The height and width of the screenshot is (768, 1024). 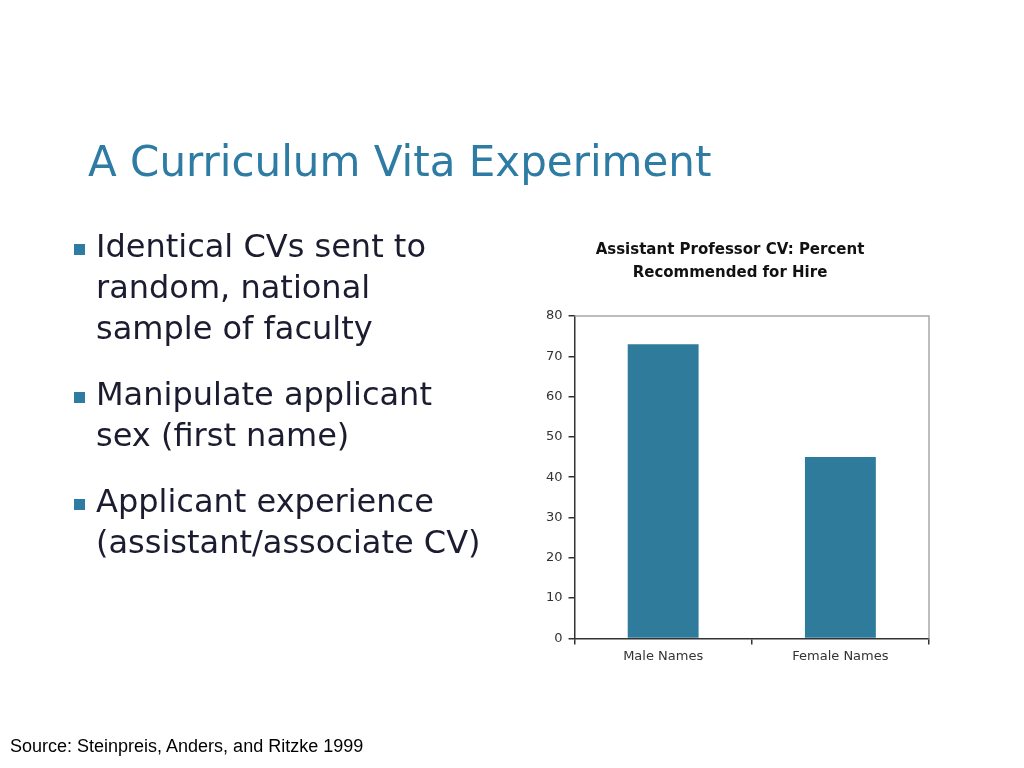 What do you see at coordinates (554, 315) in the screenshot?
I see `y-tick-label: 80` at bounding box center [554, 315].